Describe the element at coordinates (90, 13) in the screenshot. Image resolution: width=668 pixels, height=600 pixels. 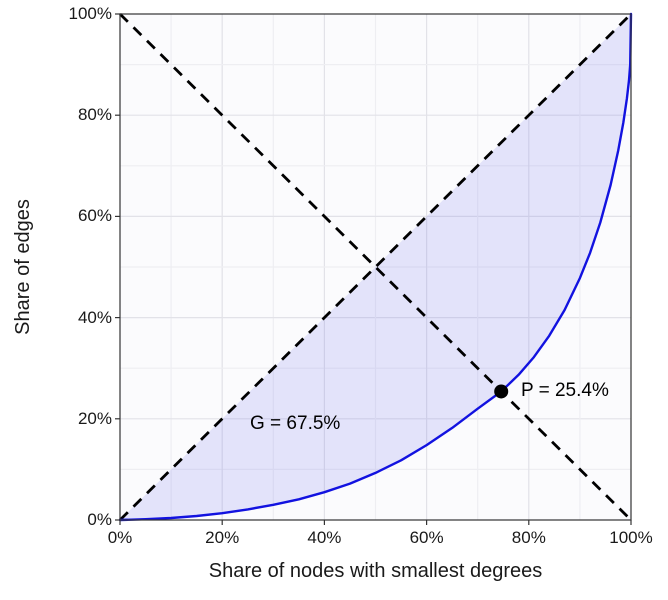
I see `y-tick-label: 100%` at that location.